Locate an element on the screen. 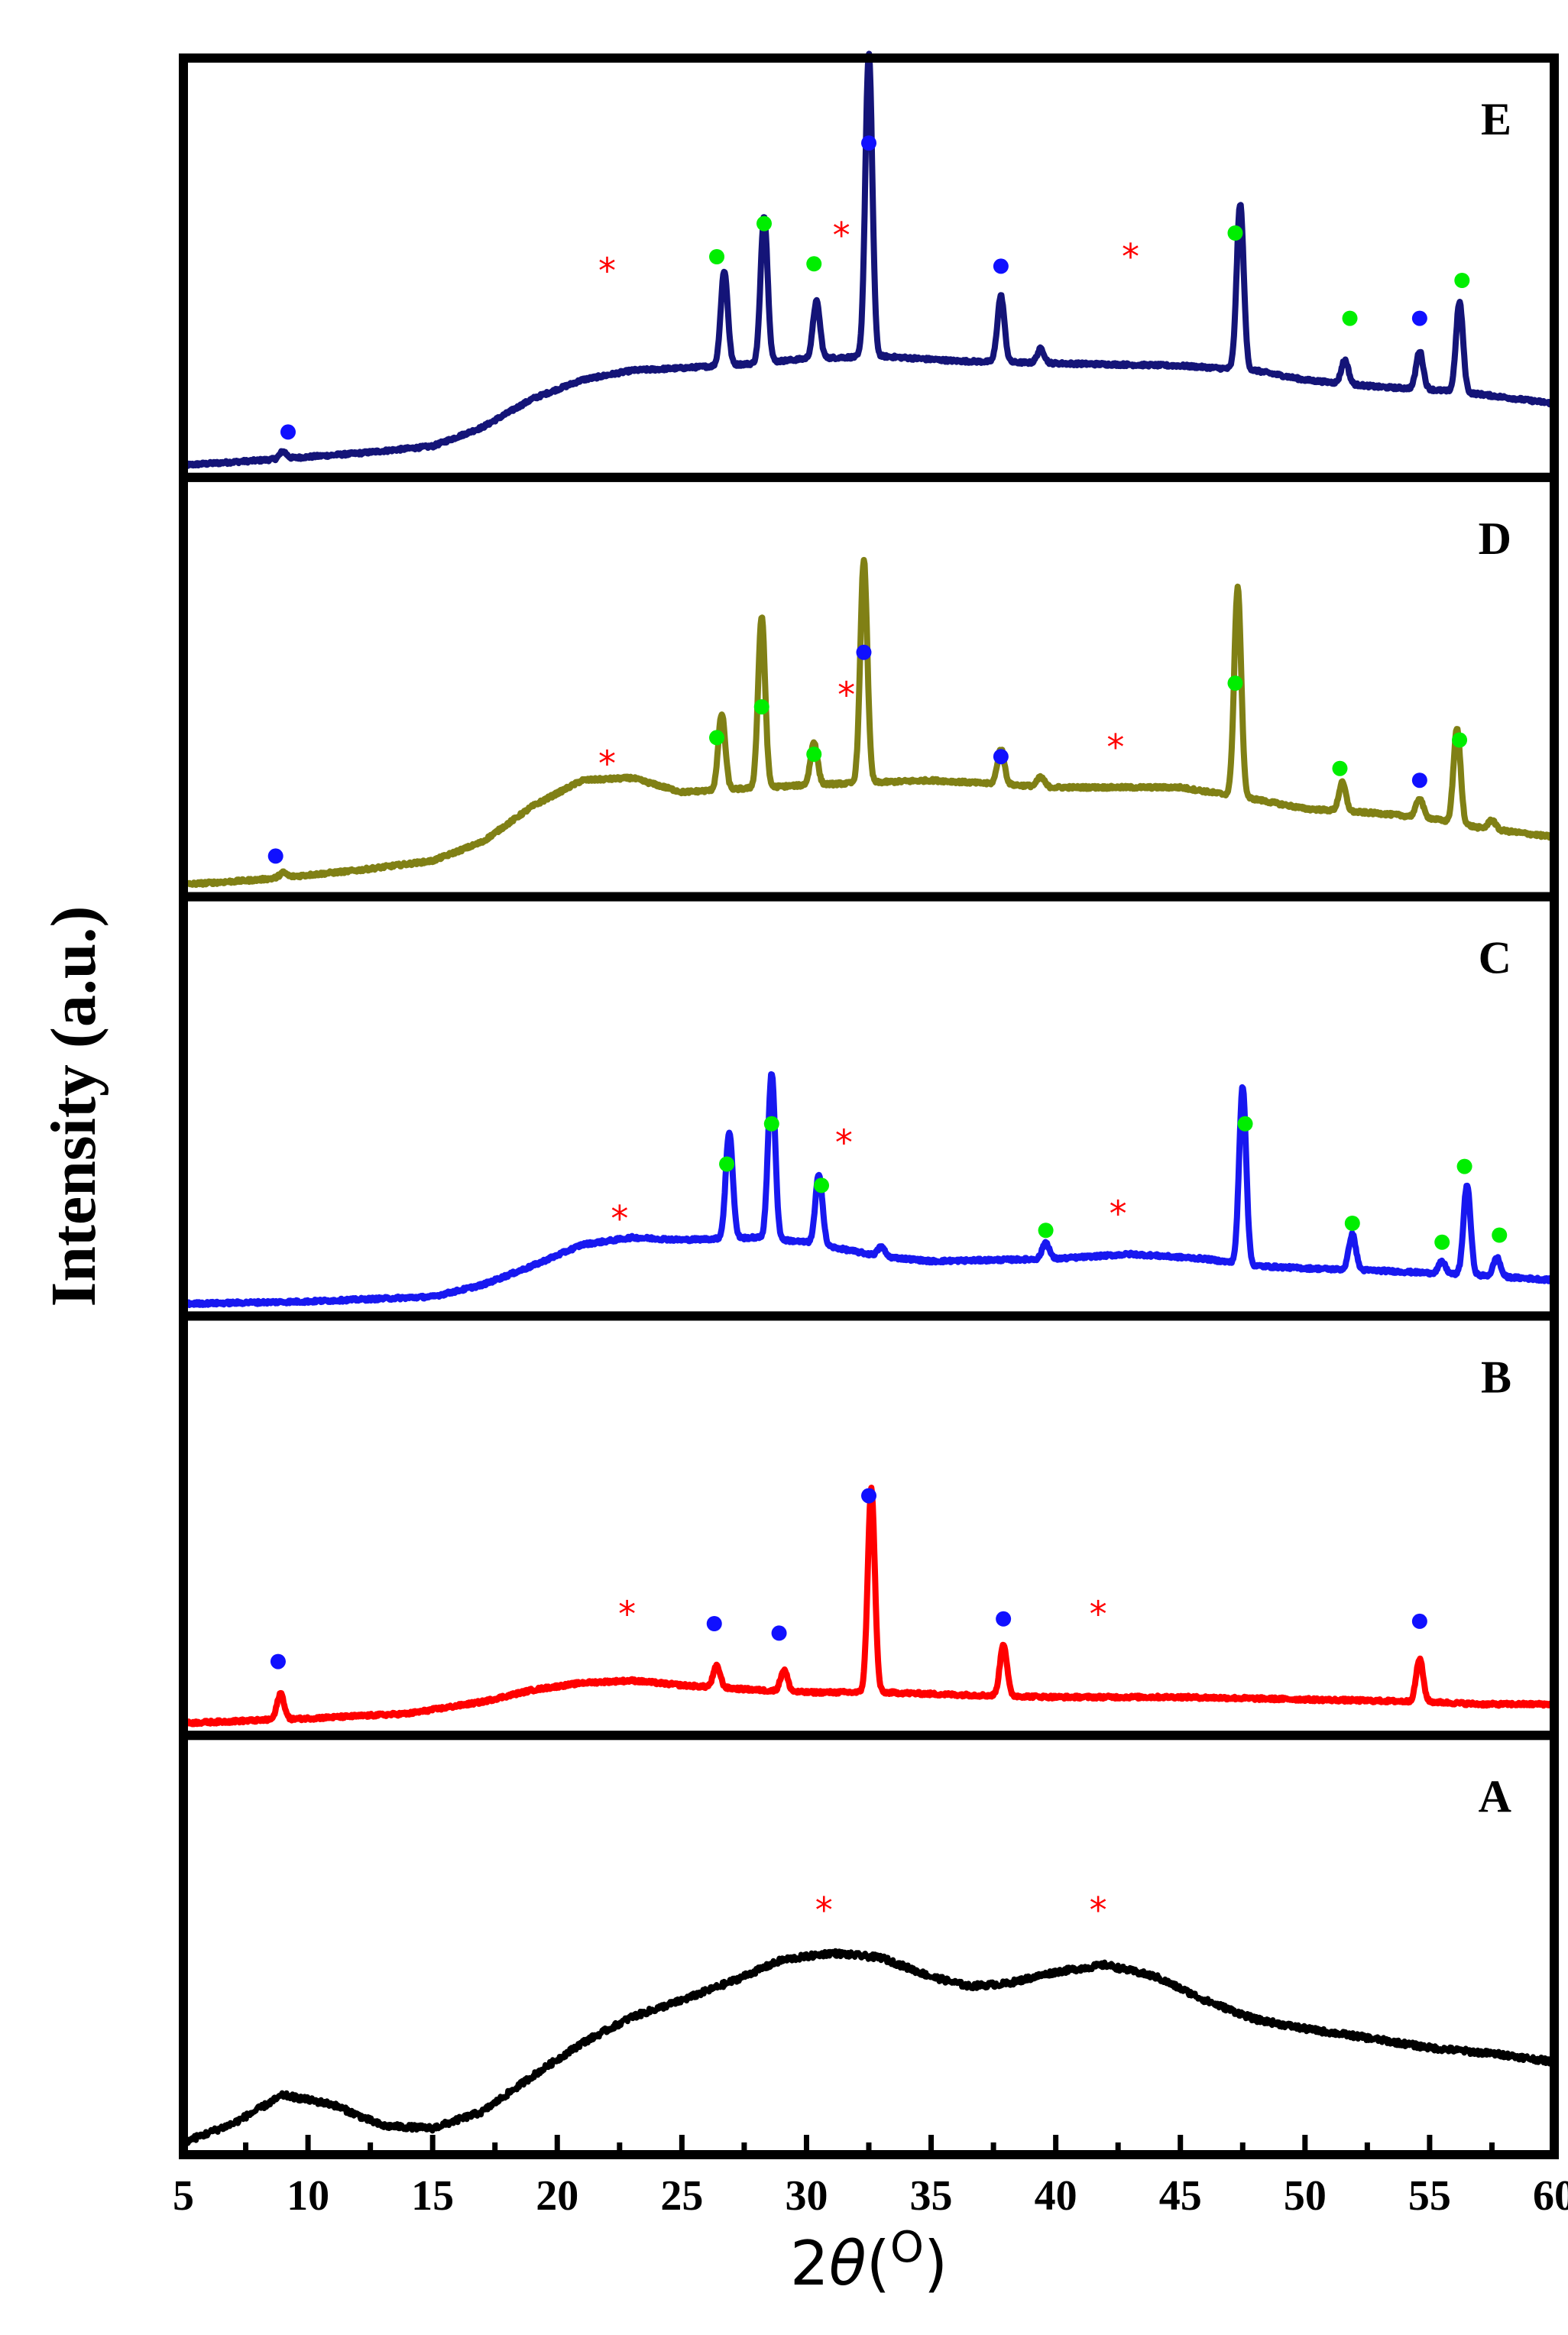  panel-label-A: A is located at coordinates (1495, 1796).